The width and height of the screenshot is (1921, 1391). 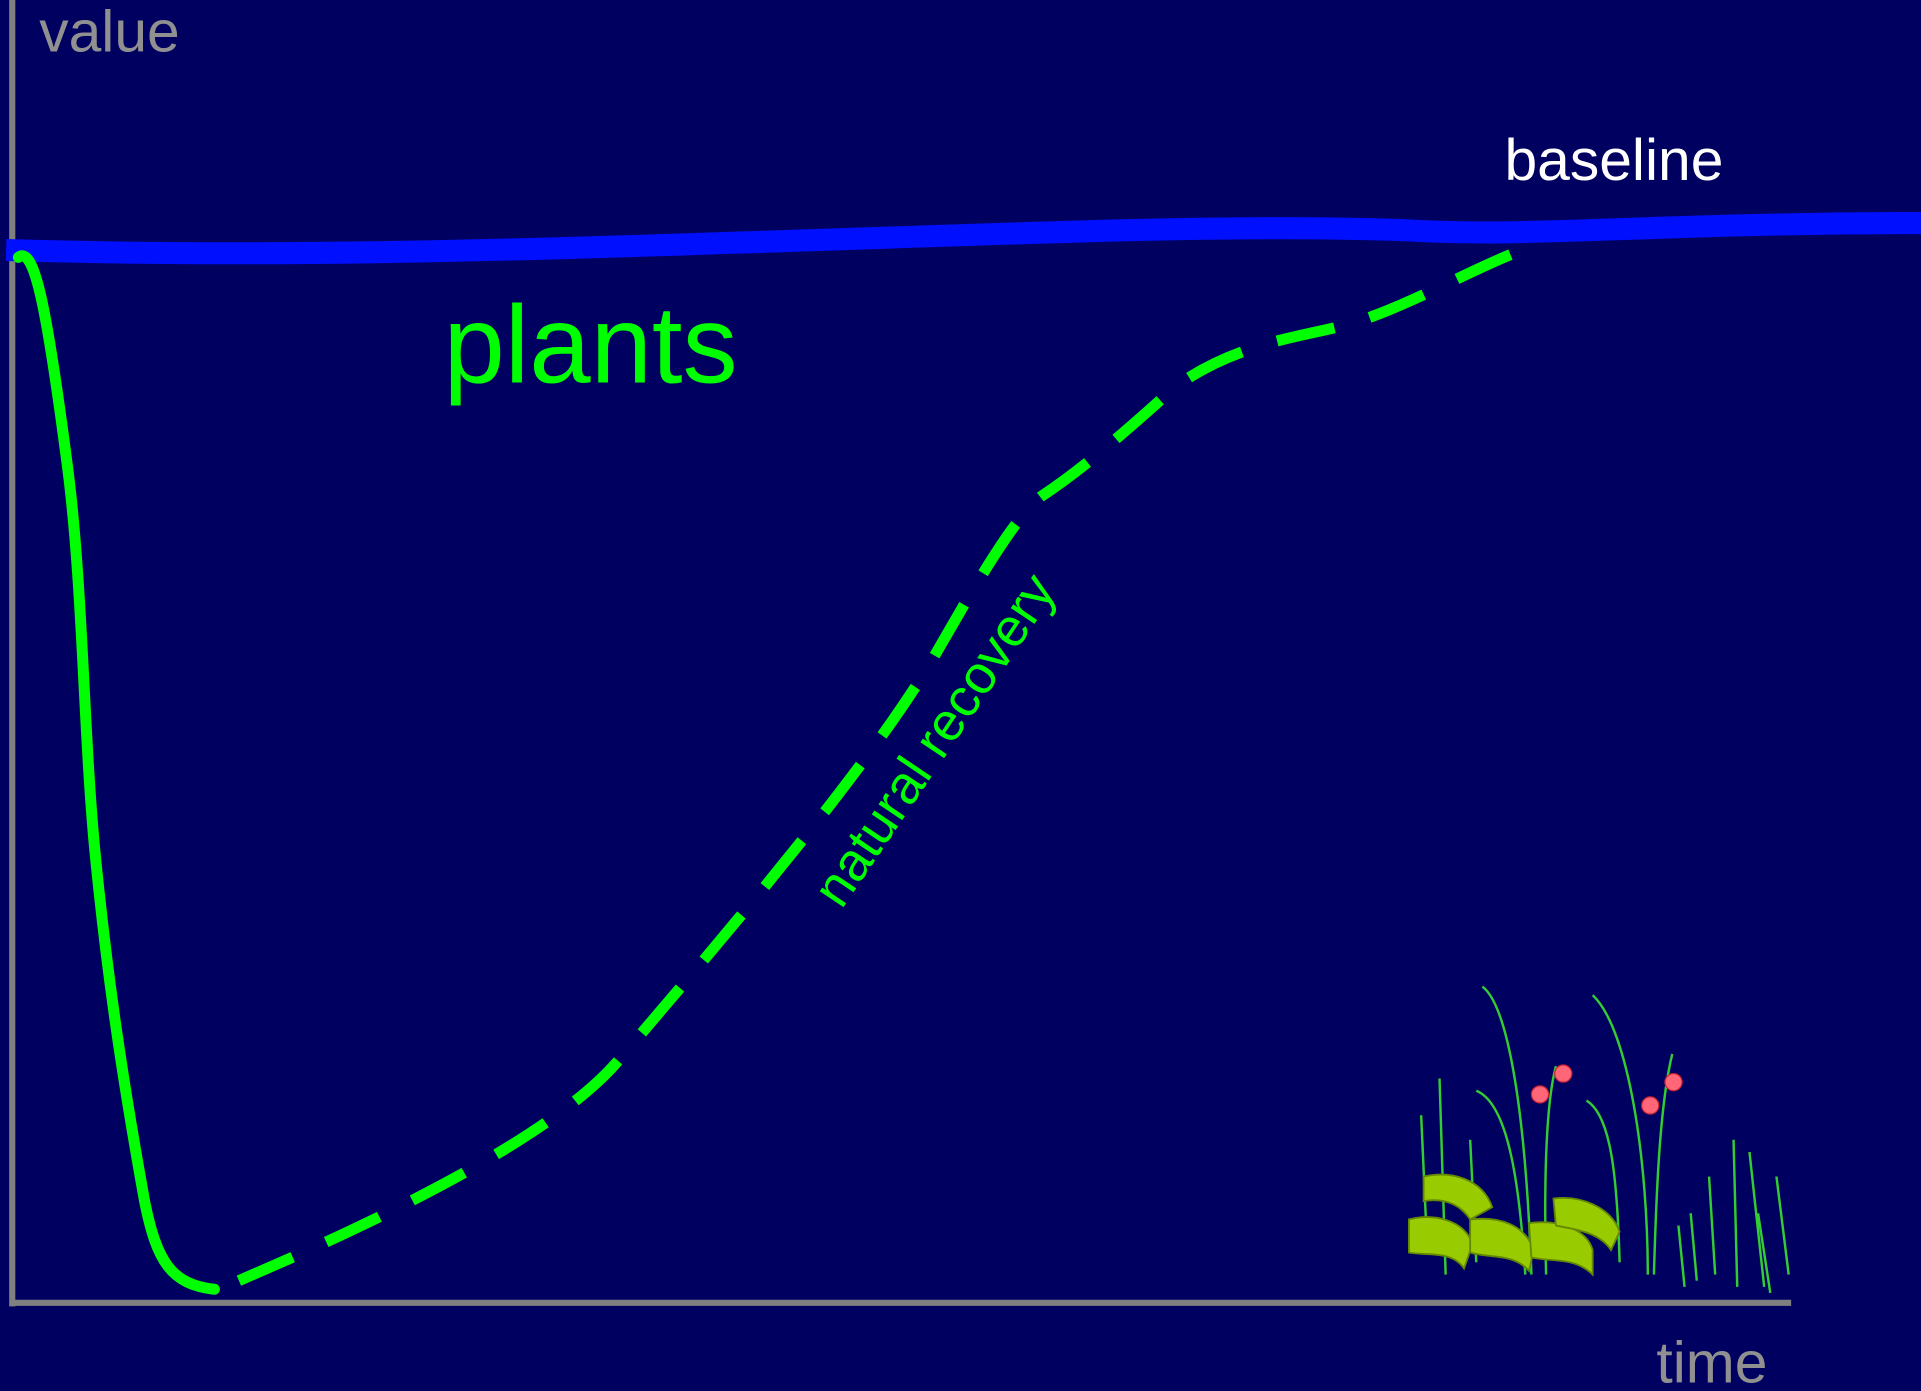 What do you see at coordinates (590, 344) in the screenshot?
I see `series-label: plants` at bounding box center [590, 344].